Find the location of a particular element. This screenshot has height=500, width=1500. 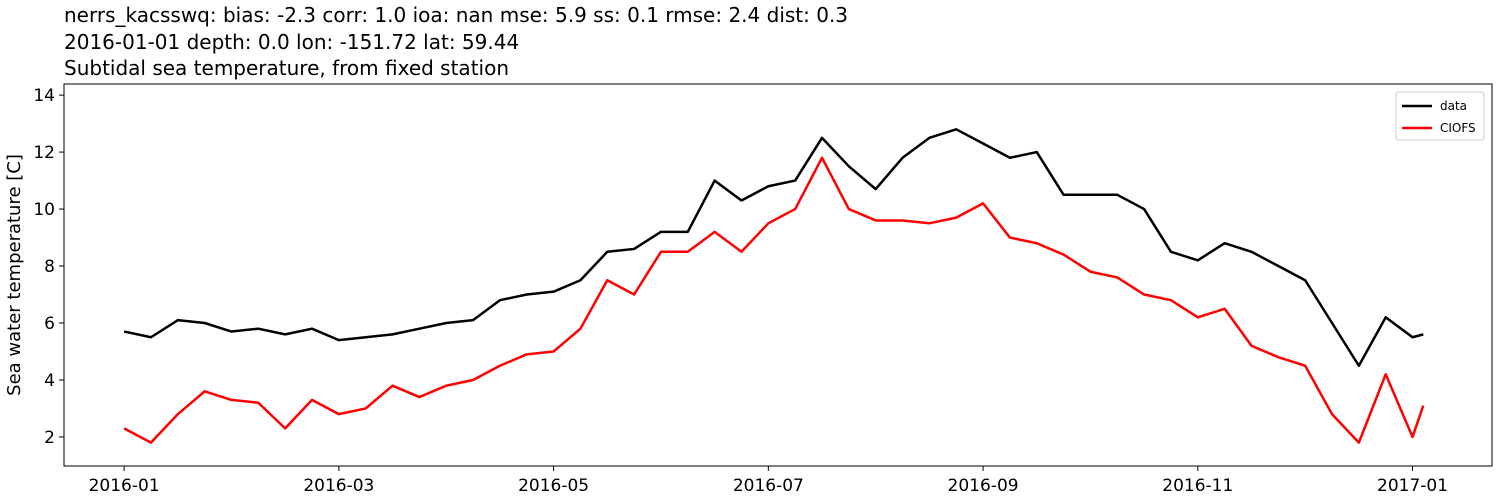

legend-label: data is located at coordinates (1453, 106).